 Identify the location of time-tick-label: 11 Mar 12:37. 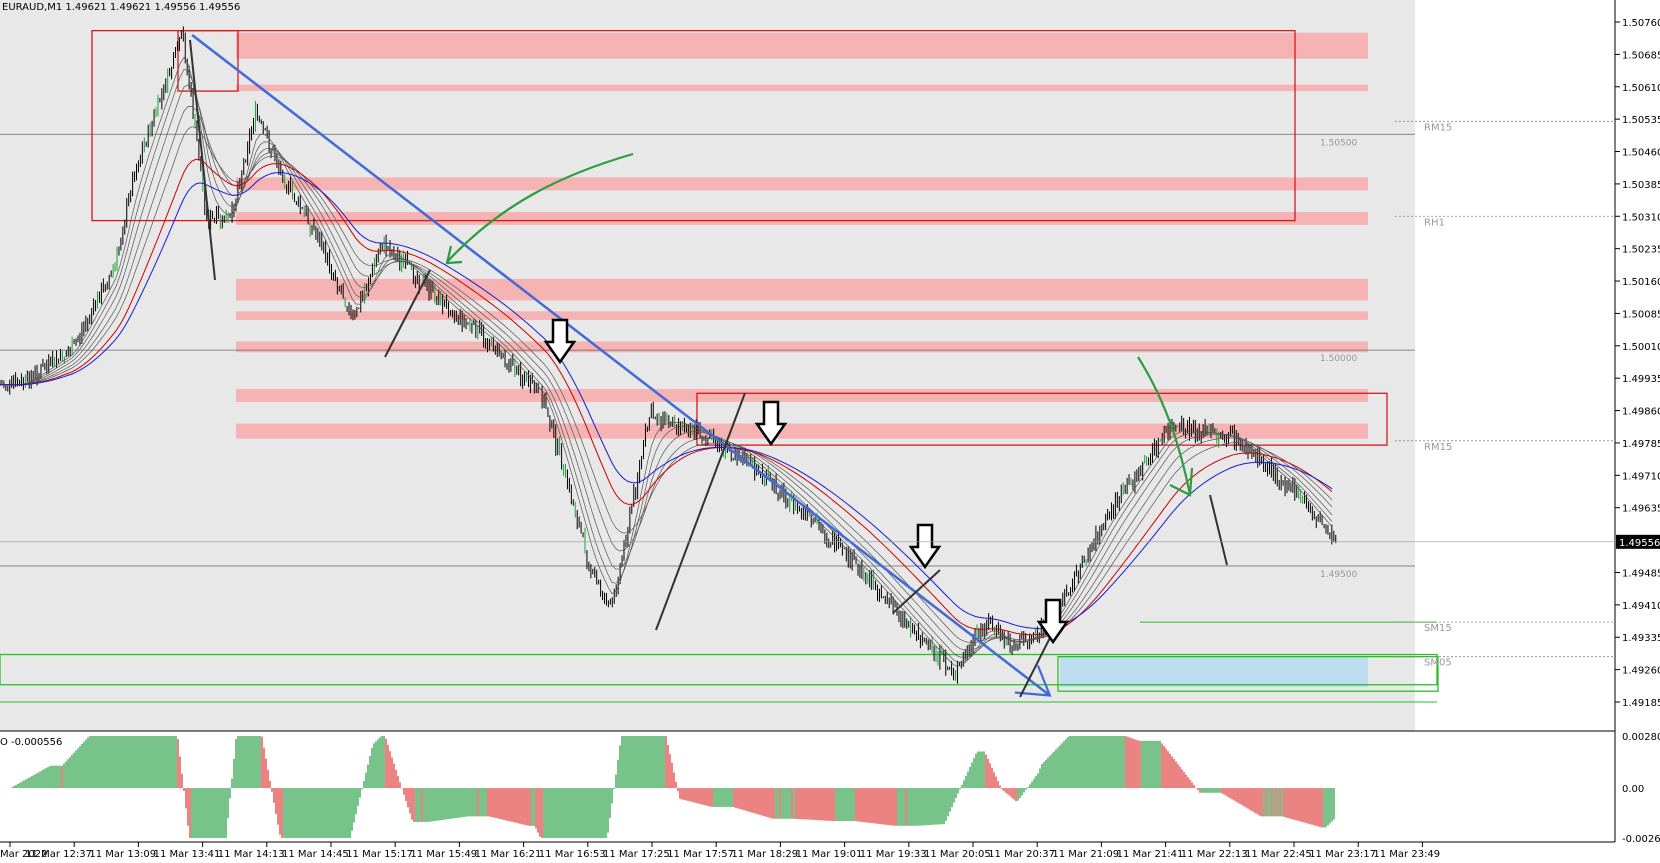
(58, 854).